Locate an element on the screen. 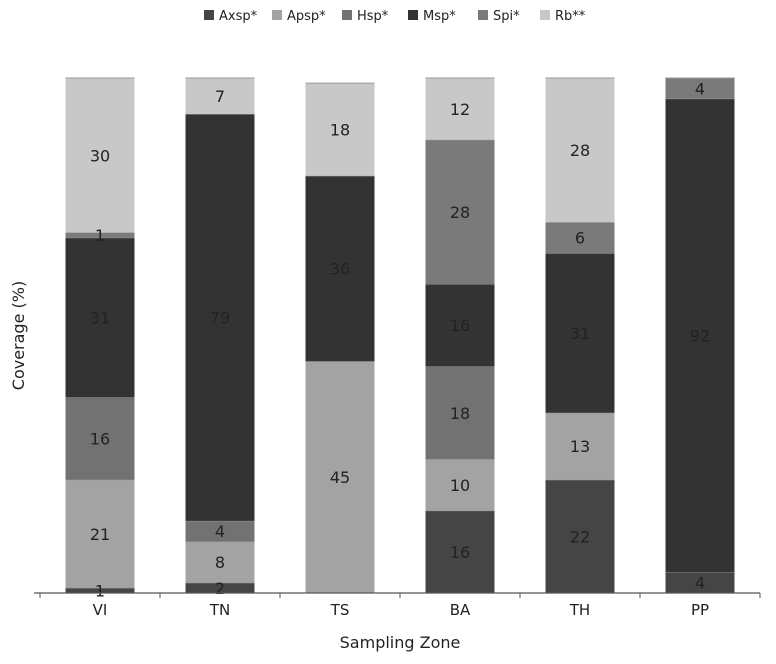  bar-segment-th-msp is located at coordinates (580, 333).